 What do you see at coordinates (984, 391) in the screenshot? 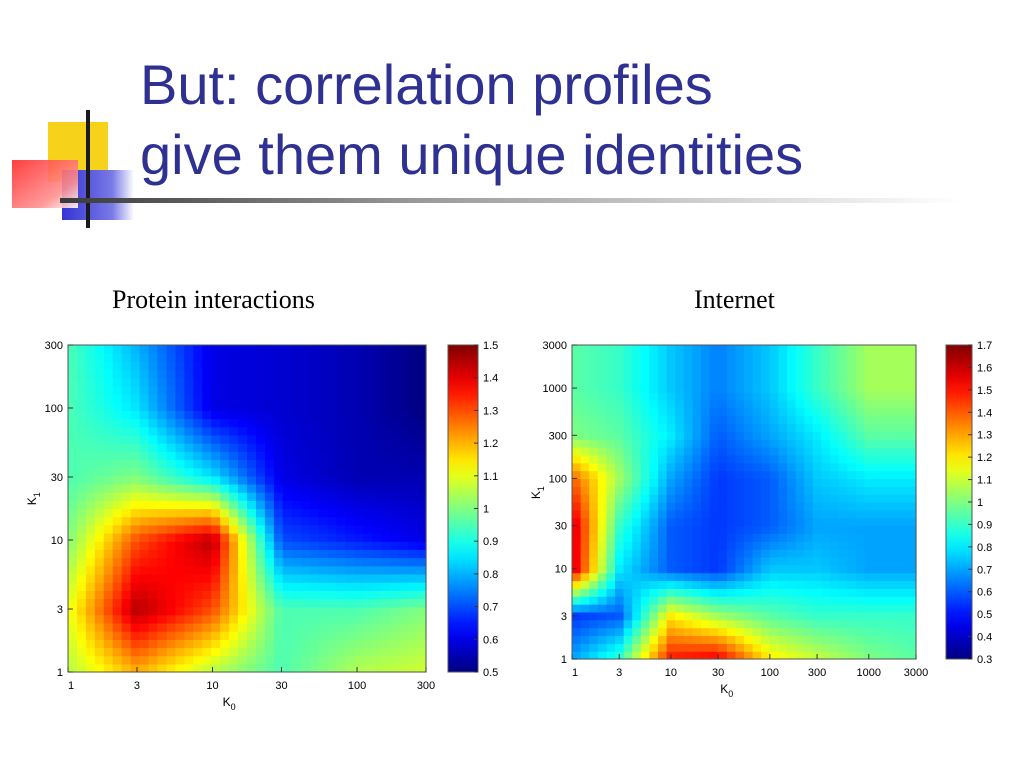
I see `colorbar-tick-label: 1.5` at bounding box center [984, 391].